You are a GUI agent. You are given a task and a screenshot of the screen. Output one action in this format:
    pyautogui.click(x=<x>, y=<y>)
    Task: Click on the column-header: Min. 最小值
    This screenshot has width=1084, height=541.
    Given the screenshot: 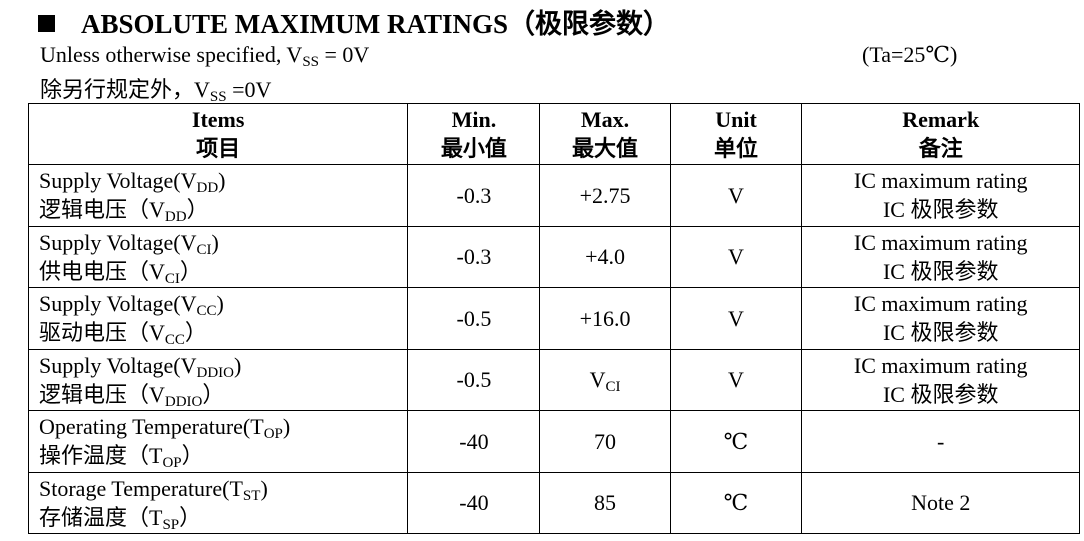 What is the action you would take?
    pyautogui.click(x=474, y=134)
    